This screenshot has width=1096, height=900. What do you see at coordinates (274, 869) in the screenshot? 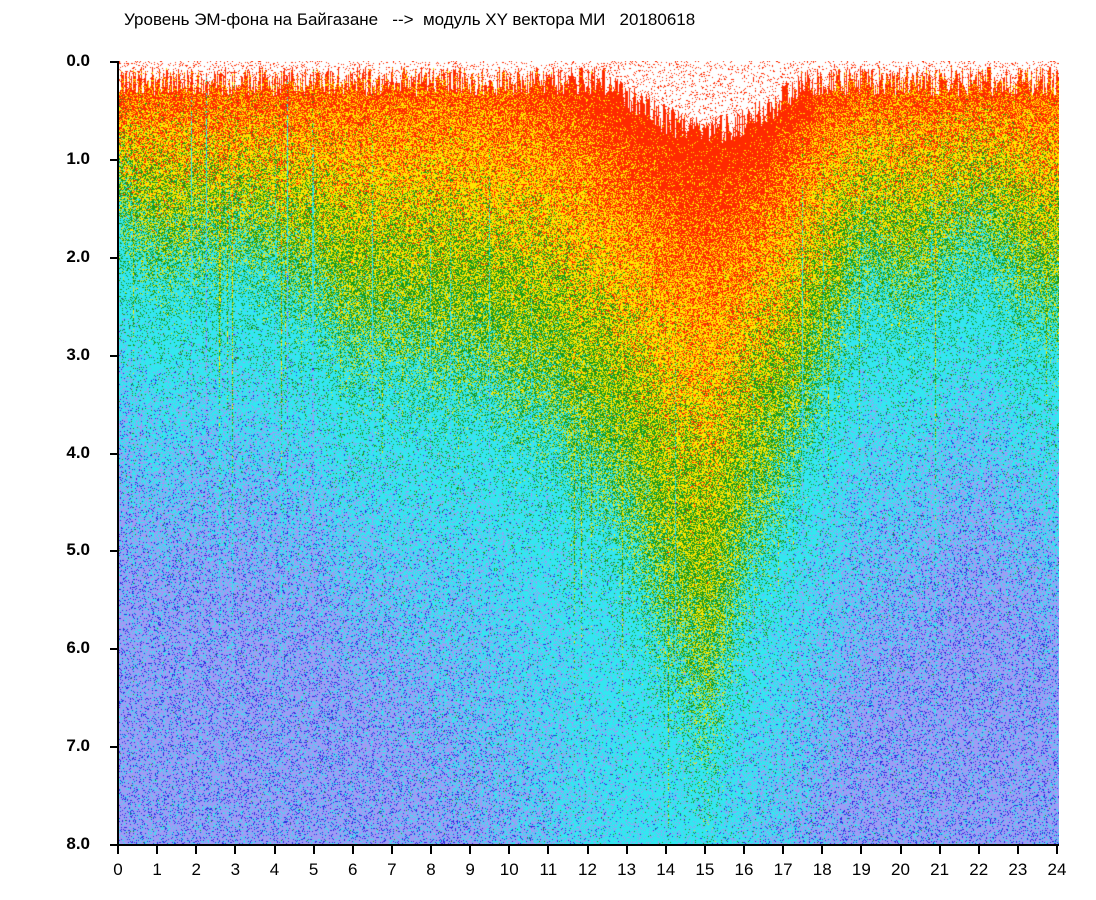
I see `x-tick-label: 4` at bounding box center [274, 869].